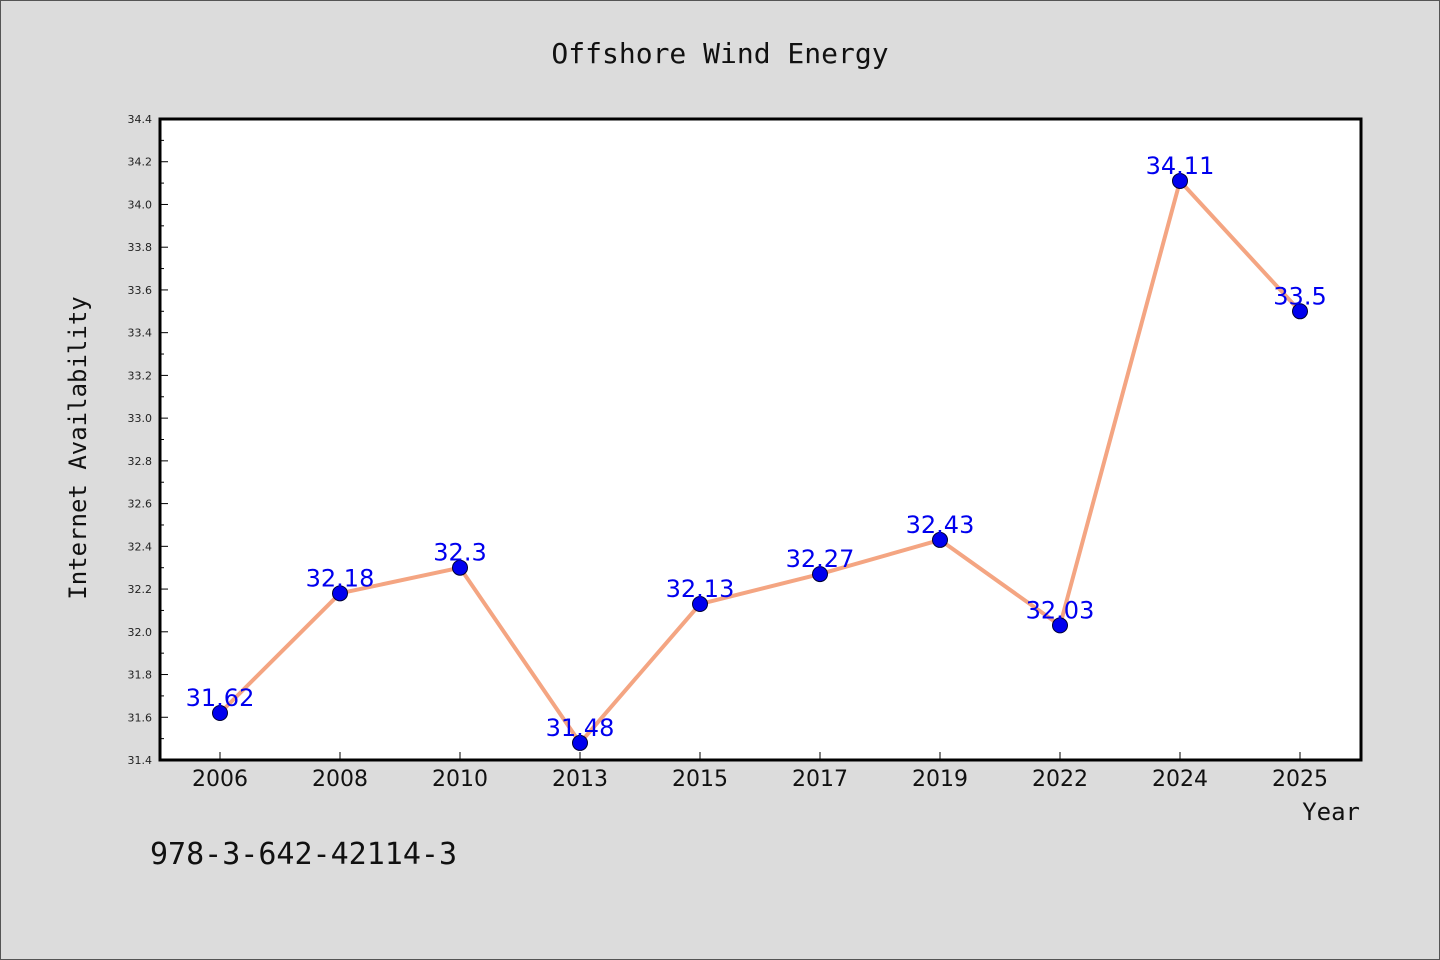 This screenshot has width=1440, height=960. Describe the element at coordinates (719, 53) in the screenshot. I see `chart-title: Offshore Wind Energy` at that location.